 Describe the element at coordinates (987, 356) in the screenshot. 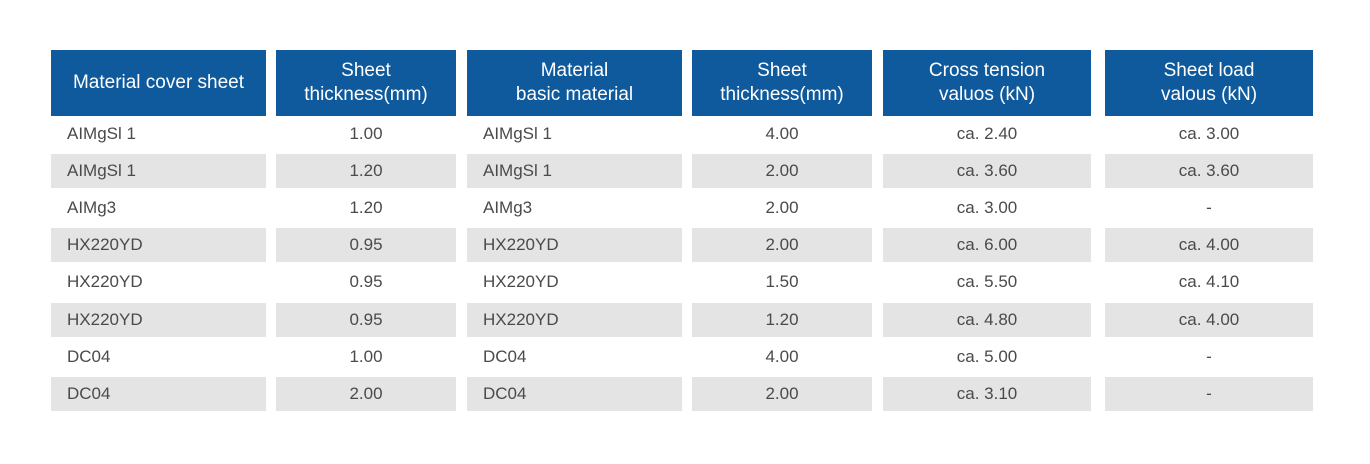

I see `table-cell-cross-tension-value: ca. 5.00` at that location.